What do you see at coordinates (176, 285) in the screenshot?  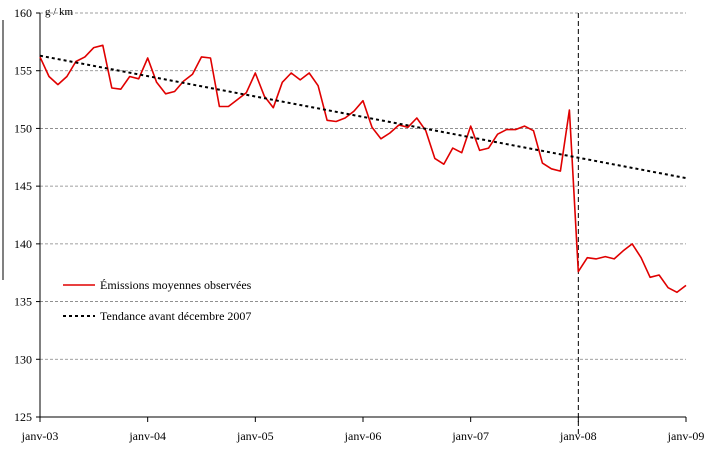 I see `legend-label: Émissions moyennes observées` at bounding box center [176, 285].